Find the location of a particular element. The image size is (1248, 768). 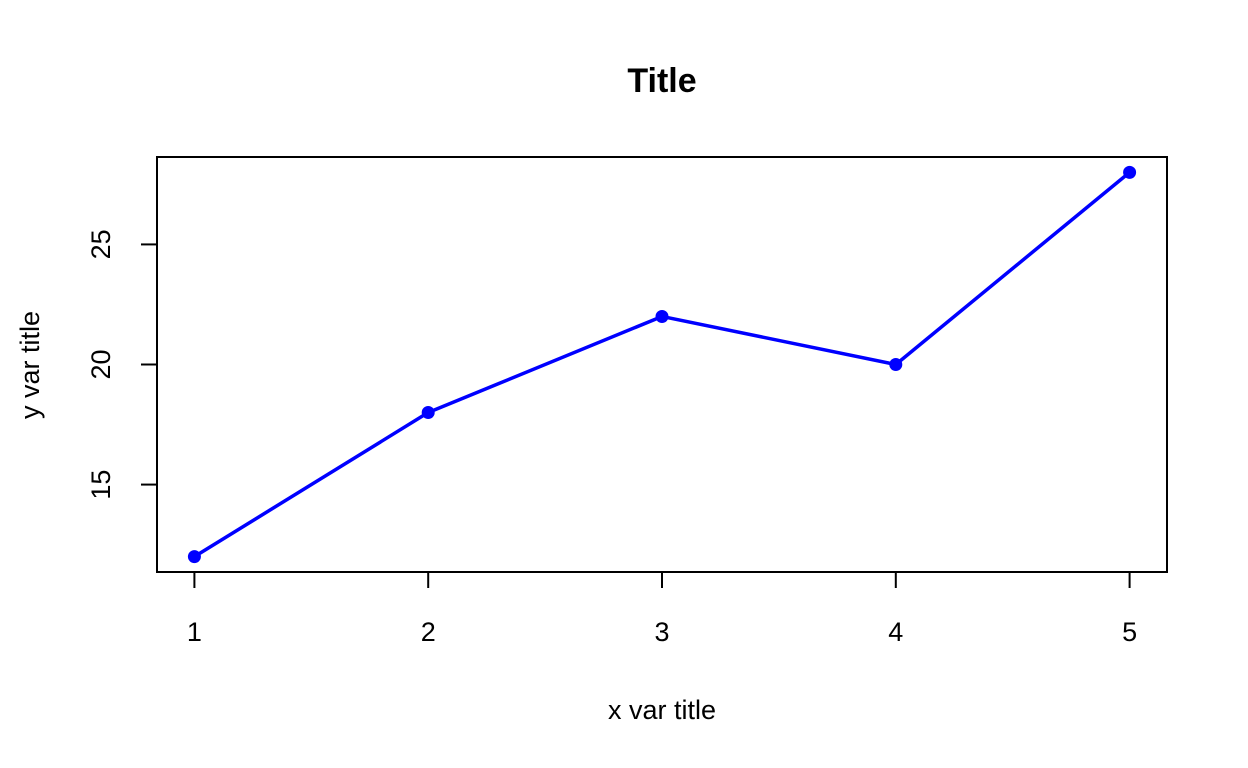

x-tick-label: 2 is located at coordinates (428, 632).